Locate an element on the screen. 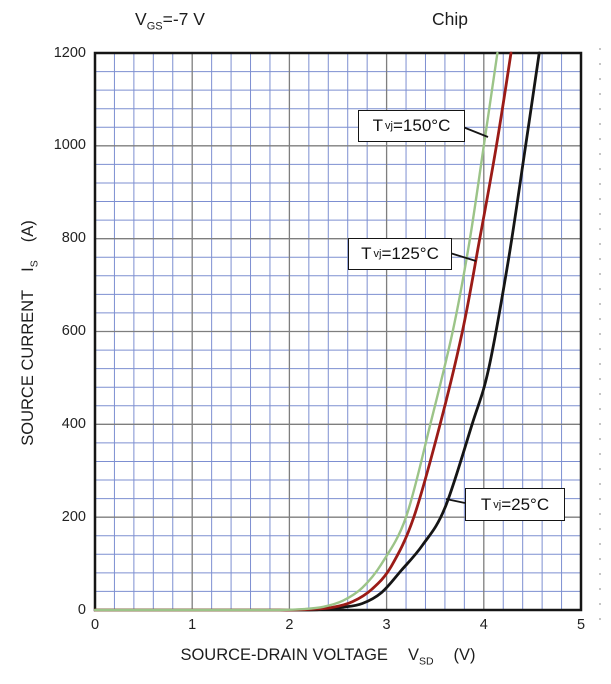 This screenshot has width=611, height=684. y-tick-label: 1200 is located at coordinates (69, 52).